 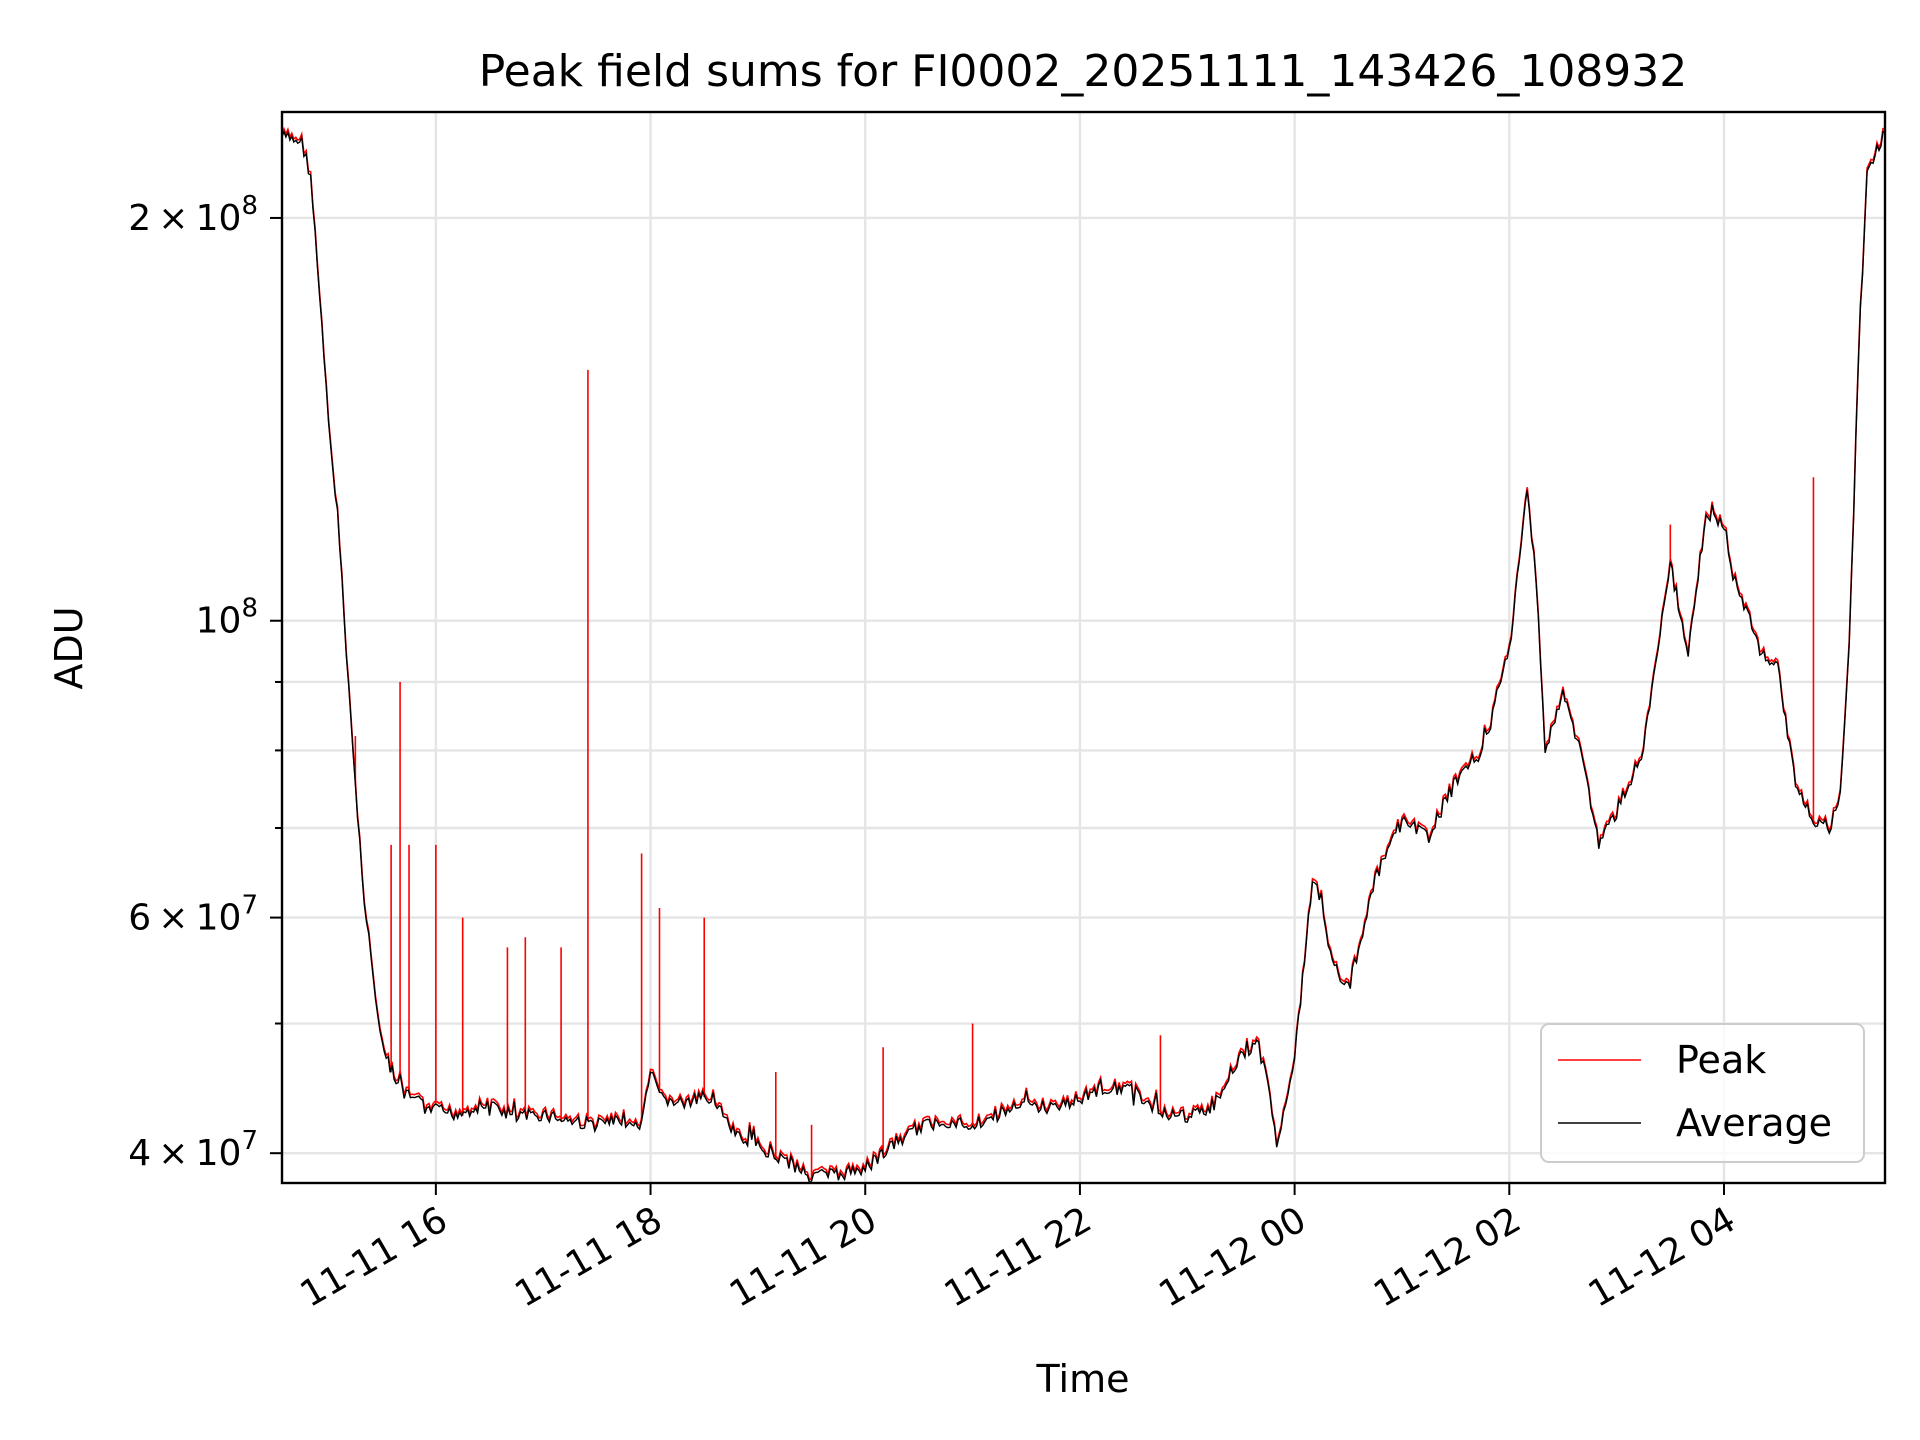 I want to click on legend: Peak Average, so click(x=1702, y=1093).